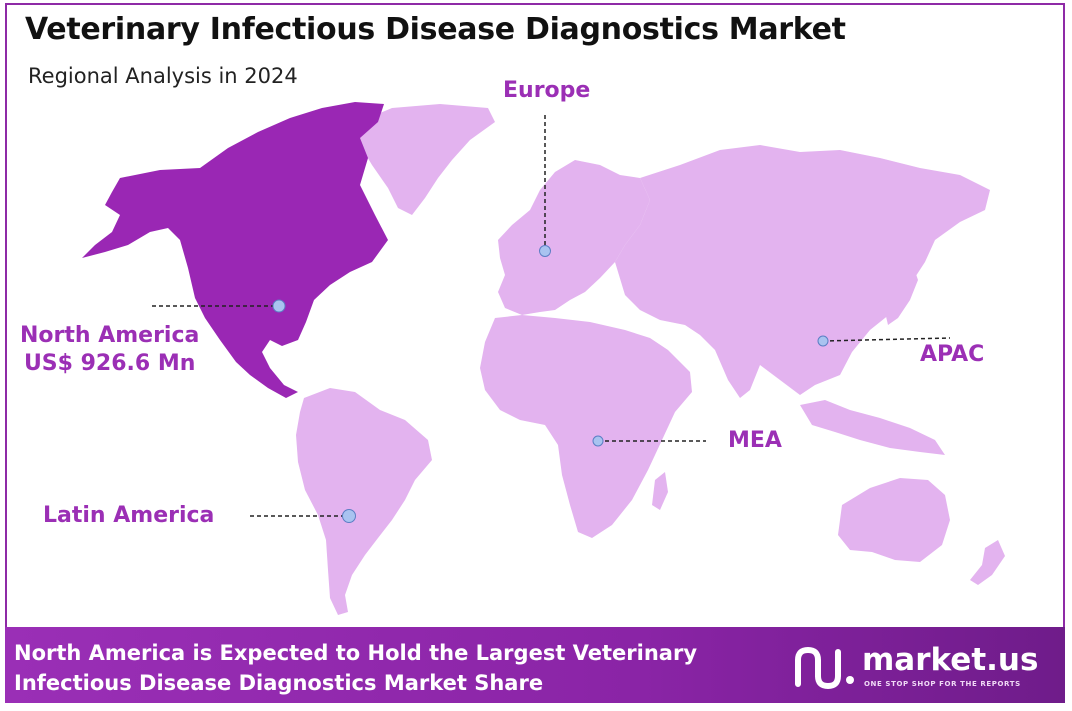  I want to click on apac-leader, so click(886, 339).